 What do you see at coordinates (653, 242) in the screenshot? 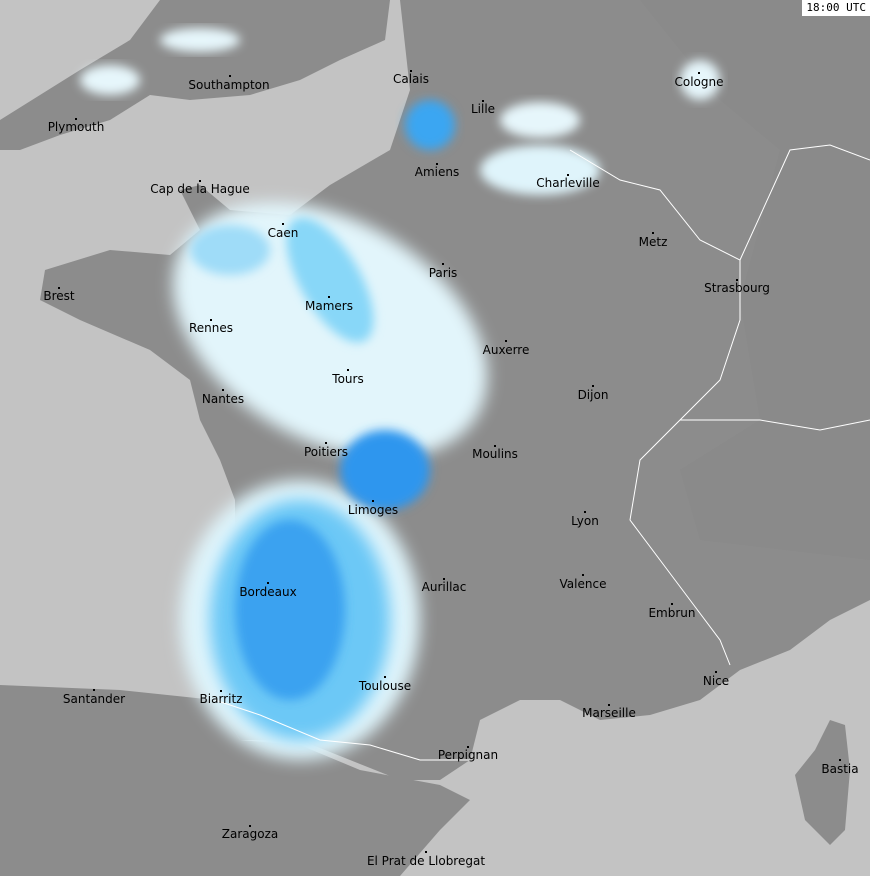
I see `city-label: Metz` at bounding box center [653, 242].